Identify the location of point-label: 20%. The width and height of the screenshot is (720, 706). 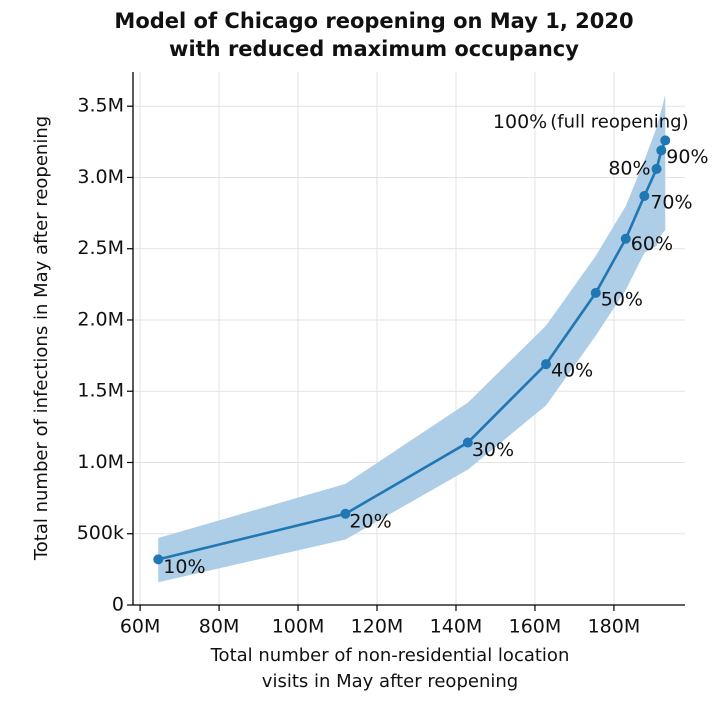
(370, 521).